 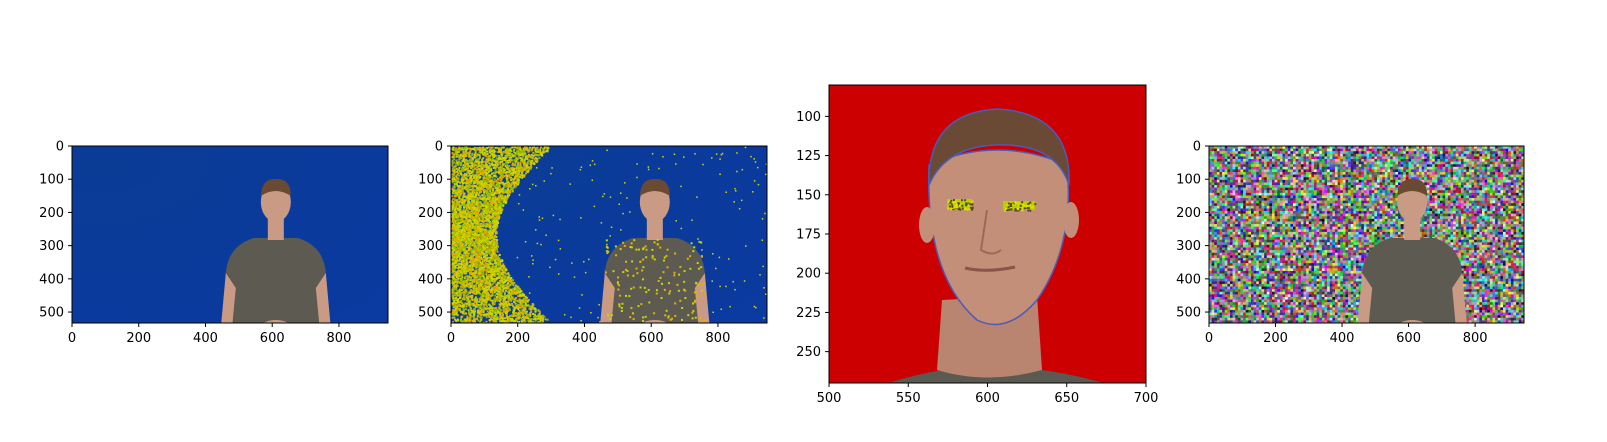 What do you see at coordinates (1146, 398) in the screenshot?
I see `x-tick-label: 700` at bounding box center [1146, 398].